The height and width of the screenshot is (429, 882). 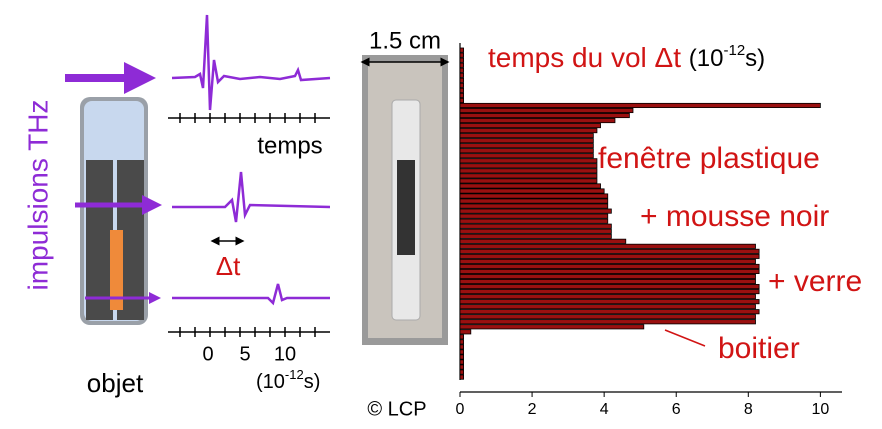 I want to click on object-glass, so click(x=116, y=270).